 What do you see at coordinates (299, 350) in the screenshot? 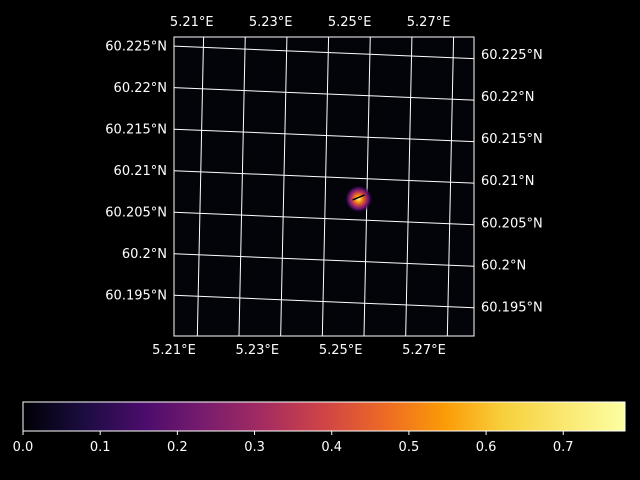
I see `bottom-axis: 5.21°E 5.23°E 5.25°E 5.27°E` at bounding box center [299, 350].